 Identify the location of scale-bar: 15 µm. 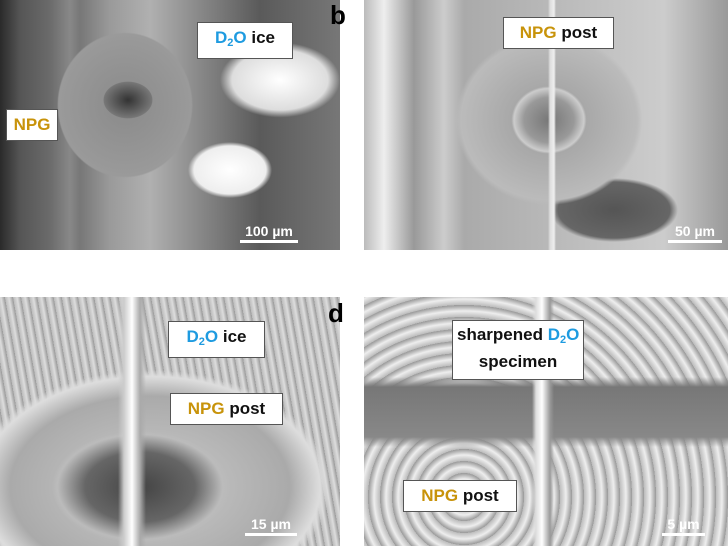
(271, 526).